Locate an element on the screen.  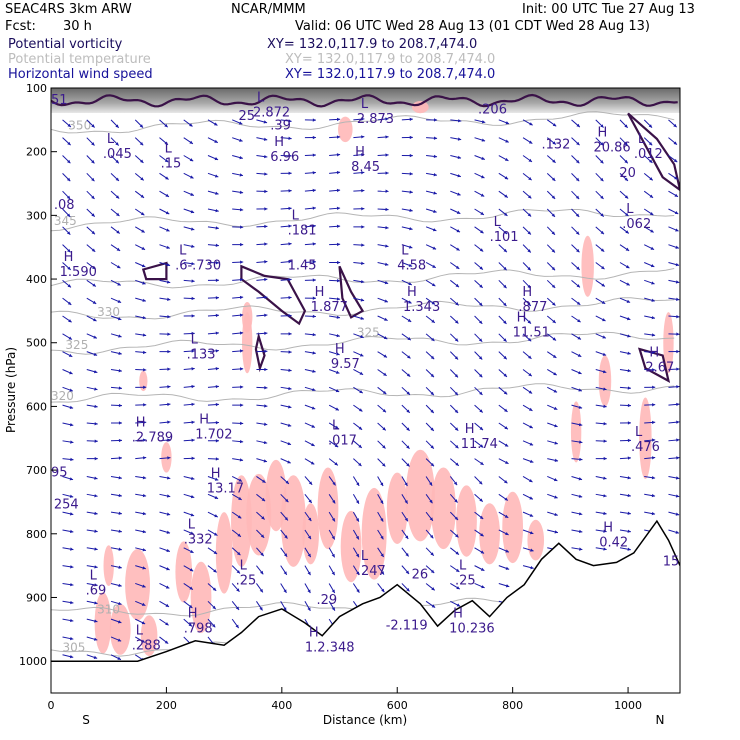
y-tick-label: 100 is located at coordinates (36, 88).